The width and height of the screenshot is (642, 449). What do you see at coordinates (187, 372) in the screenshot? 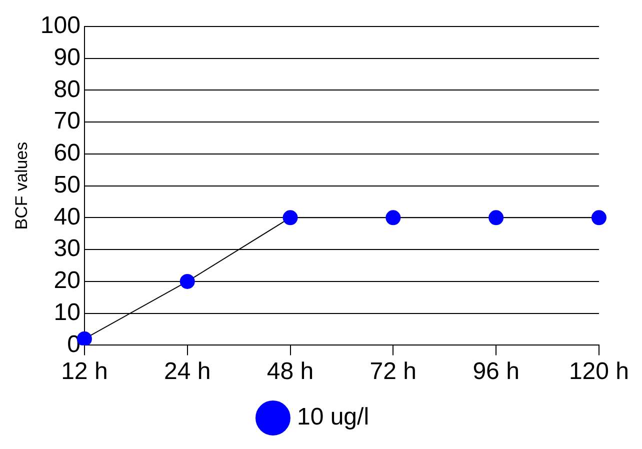
I see `x-tick-label: 24 h` at bounding box center [187, 372].